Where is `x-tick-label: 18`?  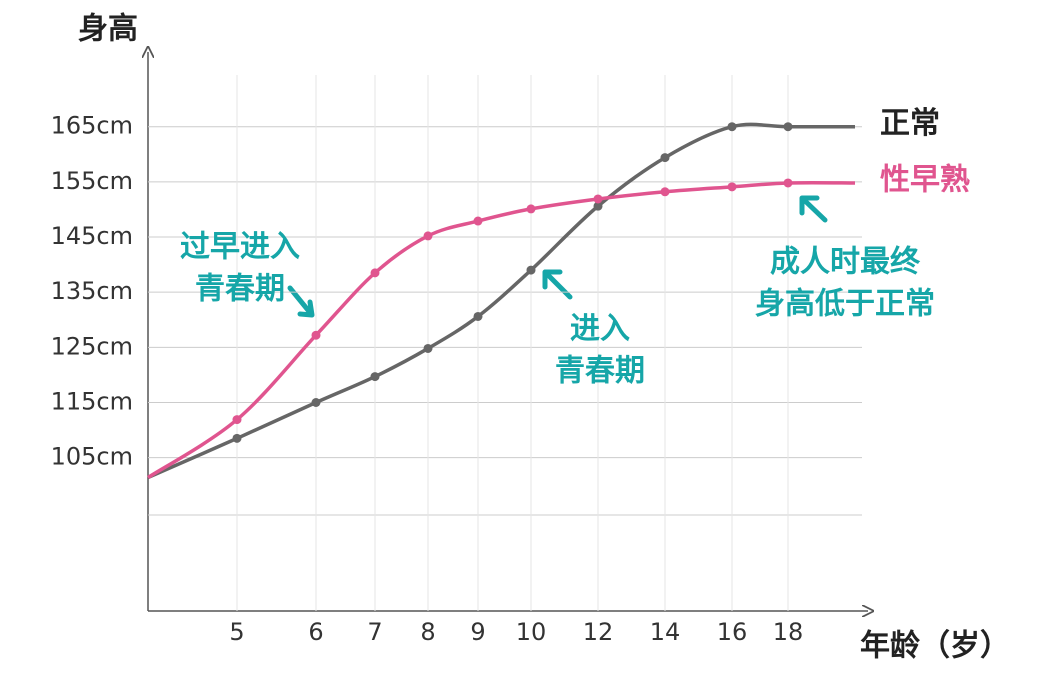
x-tick-label: 18 is located at coordinates (788, 632).